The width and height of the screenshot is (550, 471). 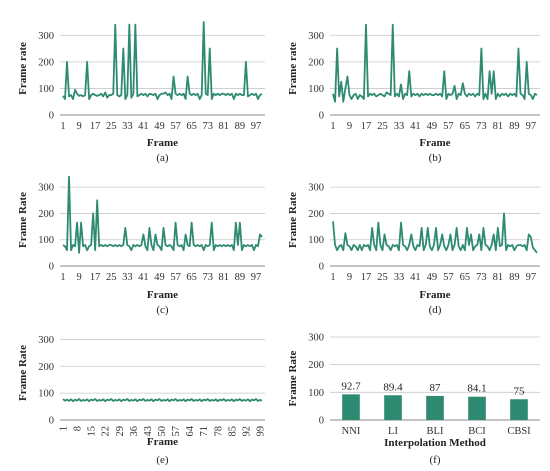 What do you see at coordinates (232, 431) in the screenshot?
I see `x-tick-label: 85` at bounding box center [232, 431].